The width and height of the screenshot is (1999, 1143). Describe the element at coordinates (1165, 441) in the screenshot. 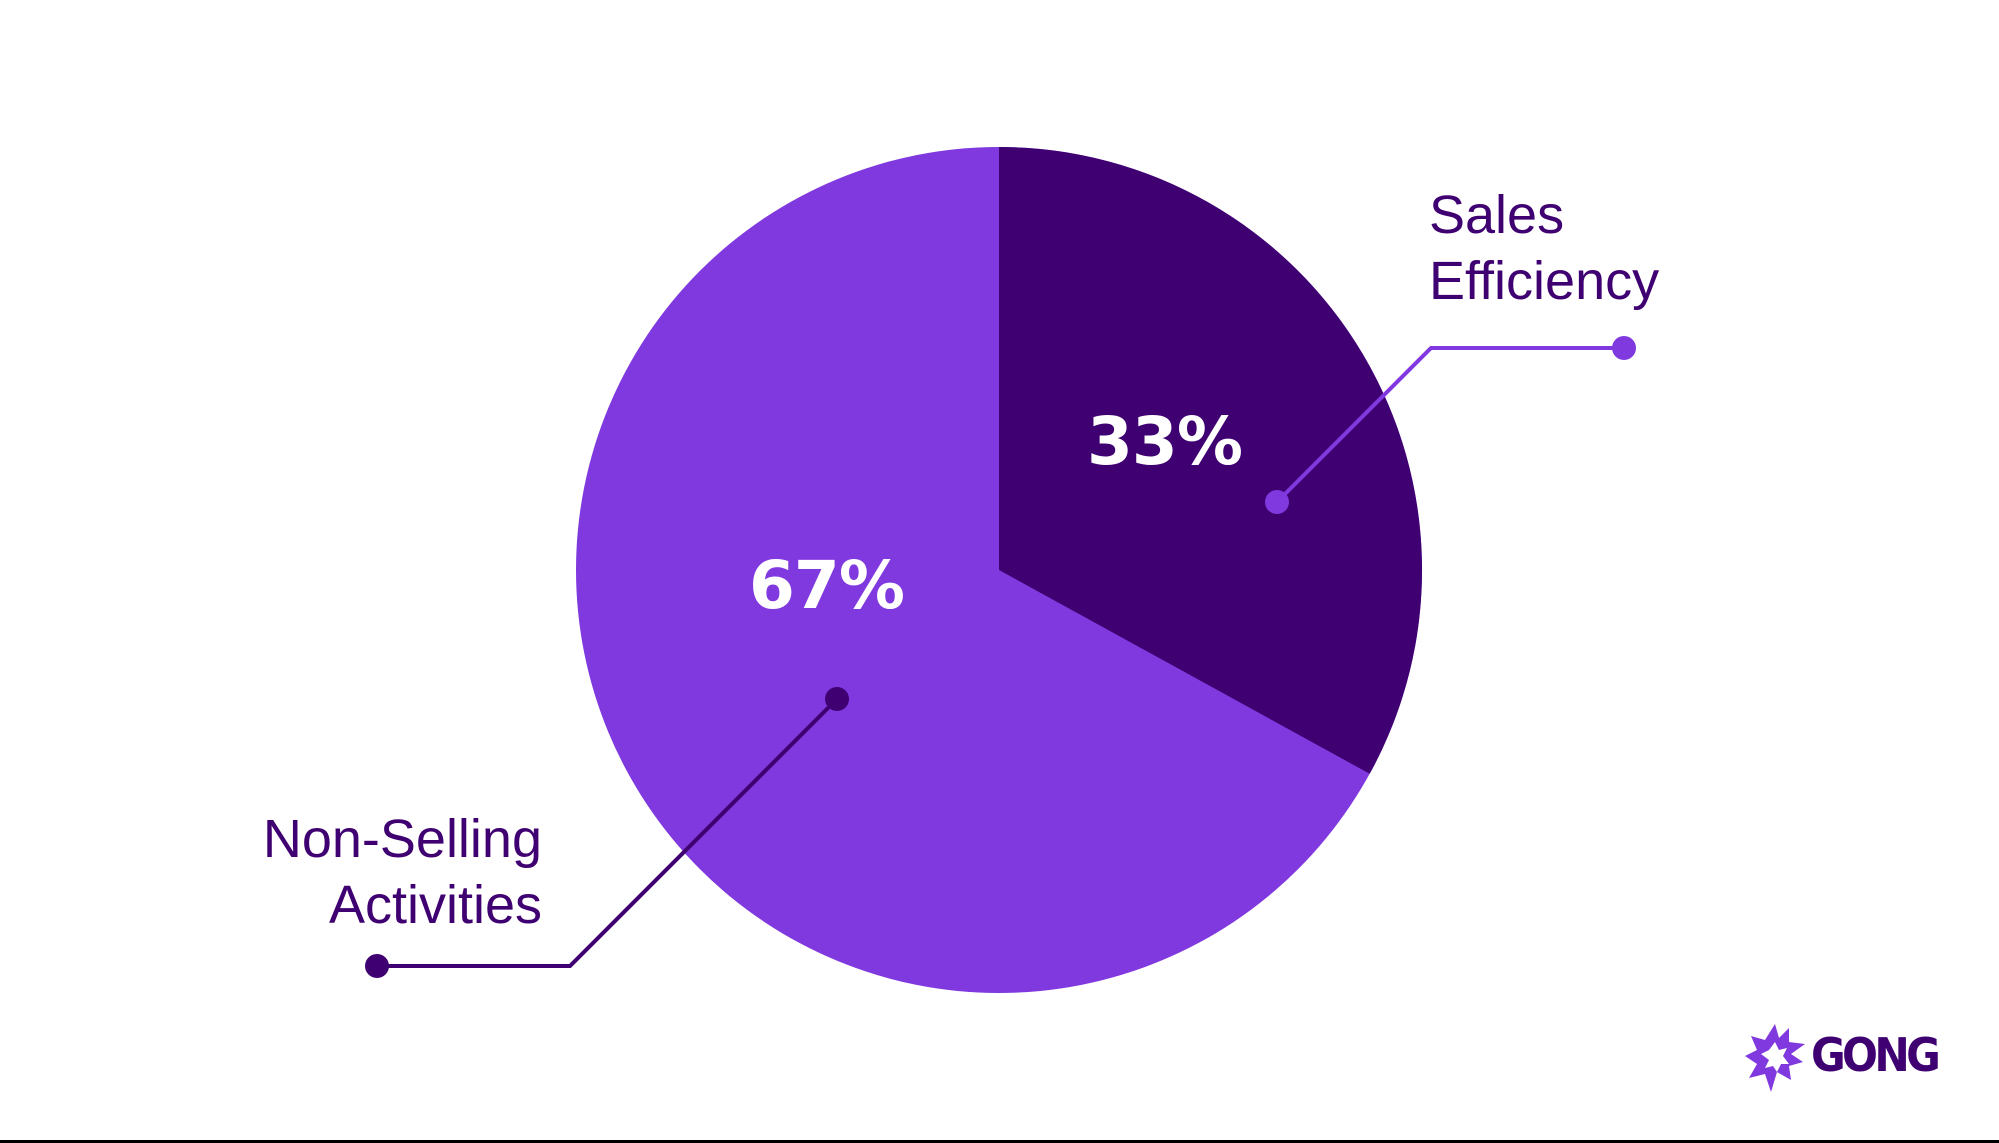

I see `value-label-sales-efficiency: 33%` at that location.